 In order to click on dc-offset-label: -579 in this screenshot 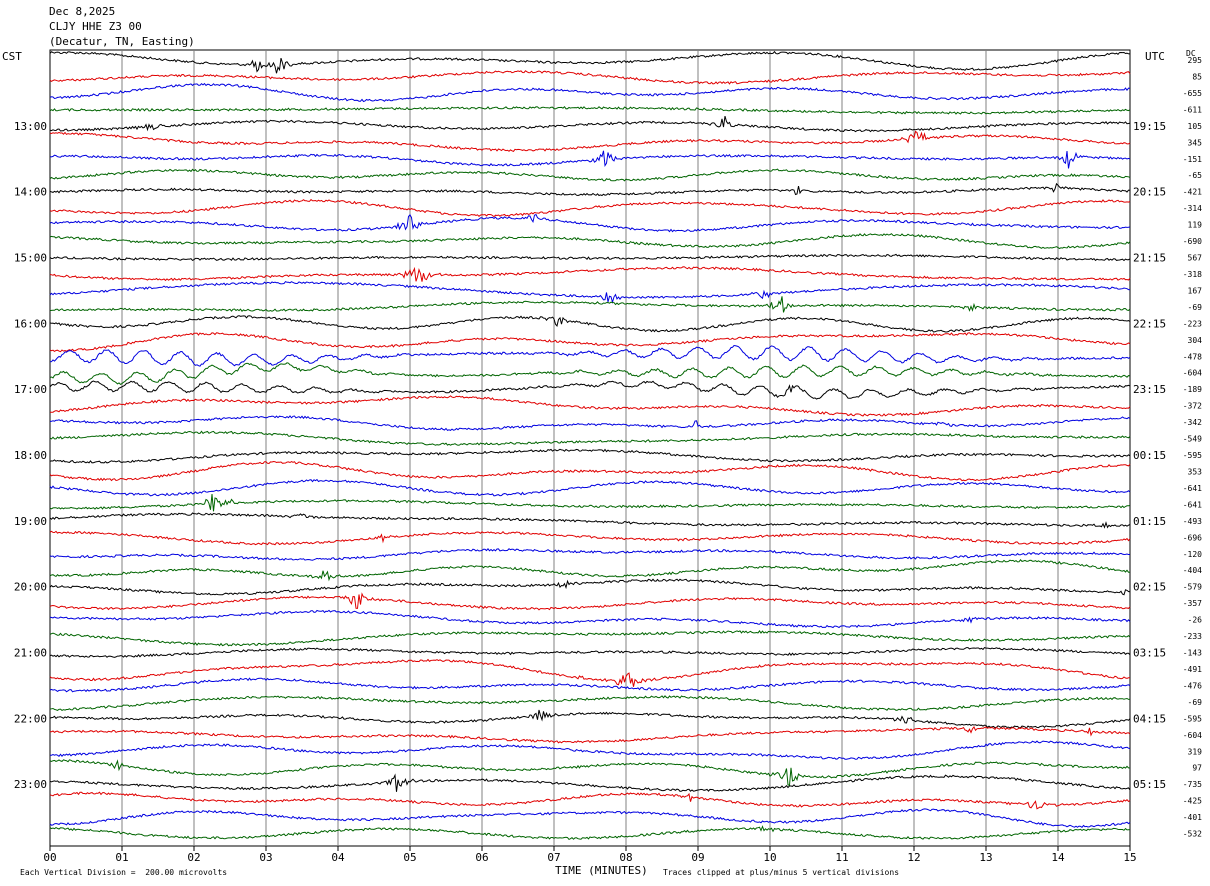, I will do `click(1192, 587)`.